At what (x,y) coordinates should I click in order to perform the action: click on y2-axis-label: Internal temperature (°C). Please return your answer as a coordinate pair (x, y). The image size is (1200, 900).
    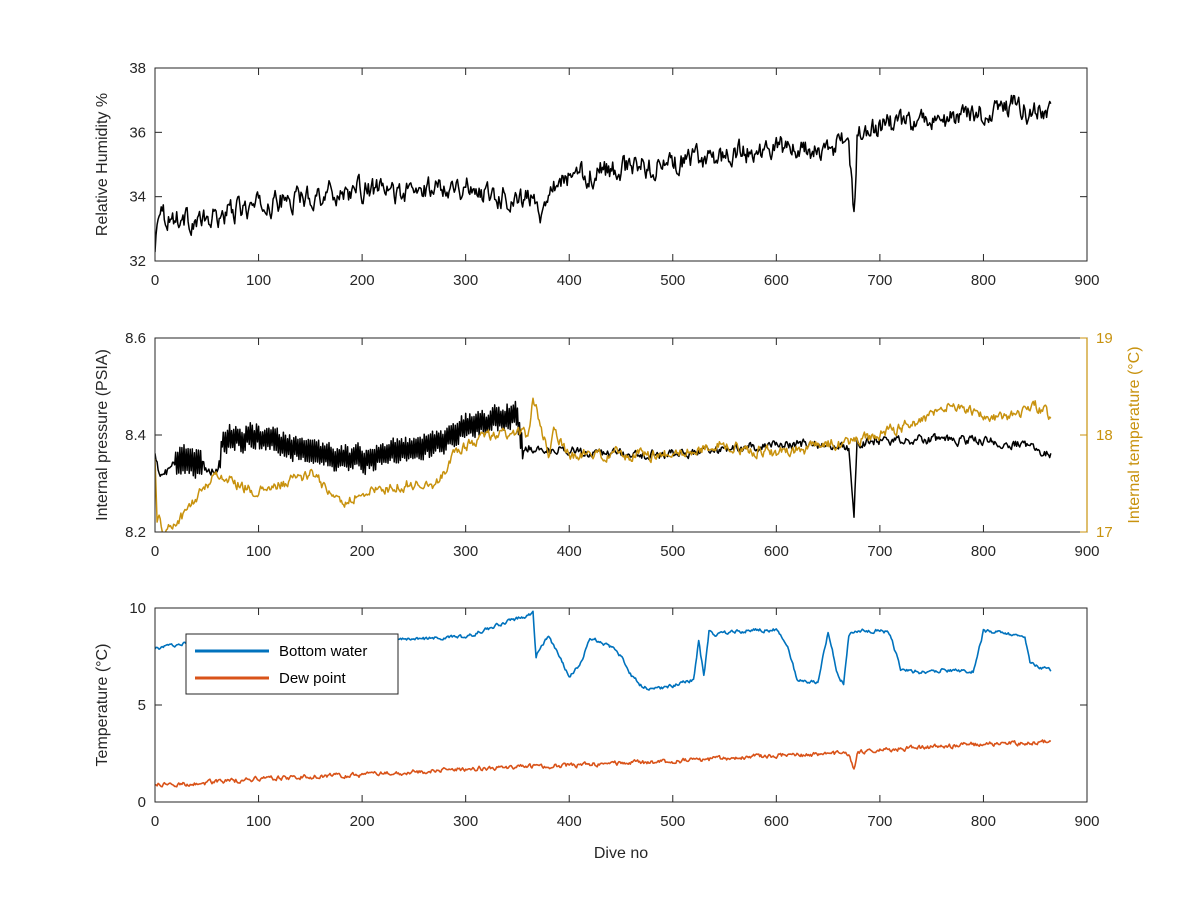
    Looking at the image, I should click on (1134, 434).